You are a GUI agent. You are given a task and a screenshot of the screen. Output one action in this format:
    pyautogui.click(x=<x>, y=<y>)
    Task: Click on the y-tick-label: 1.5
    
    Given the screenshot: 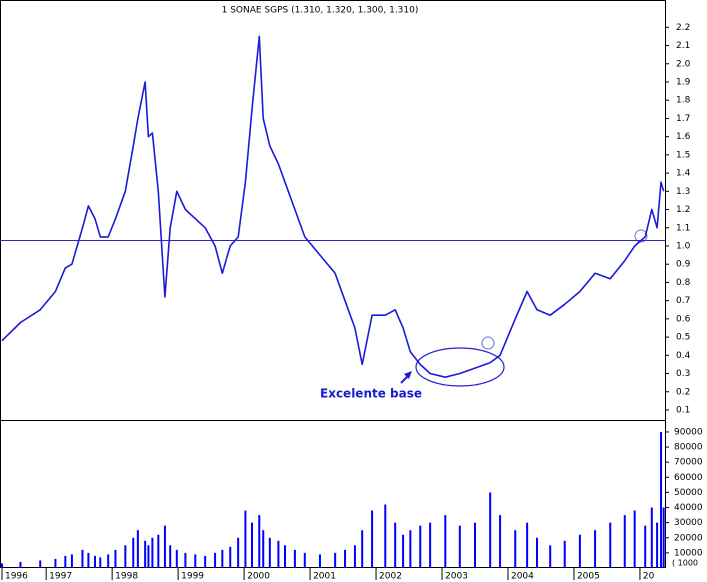 What is the action you would take?
    pyautogui.click(x=683, y=155)
    